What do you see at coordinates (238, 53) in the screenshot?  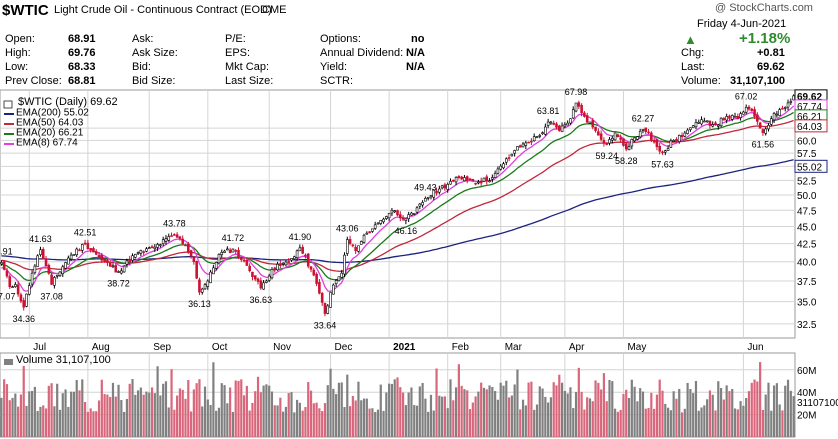 I see `eps-label: EPS:` at bounding box center [238, 53].